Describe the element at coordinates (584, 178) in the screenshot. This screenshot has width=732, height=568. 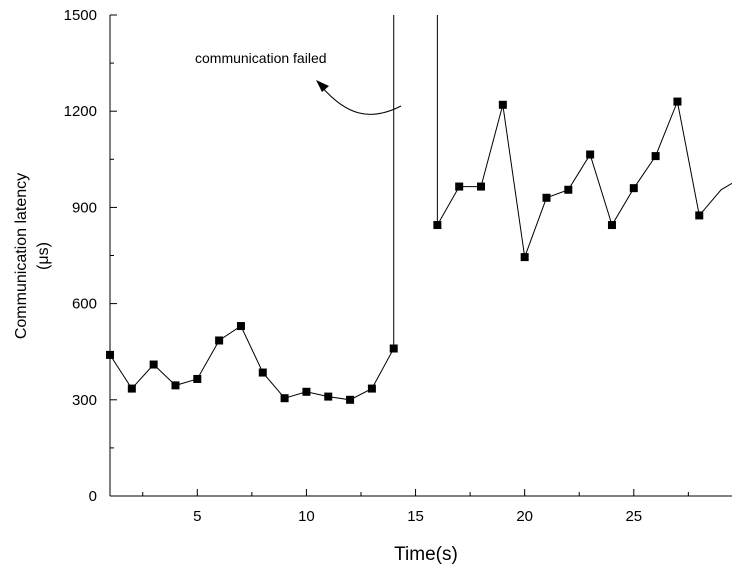
I see `series-line` at that location.